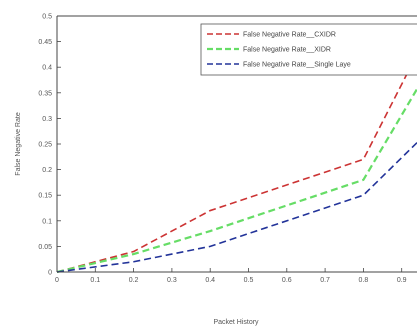  Describe the element at coordinates (236, 322) in the screenshot. I see `x-axis-title: Packet History` at that location.